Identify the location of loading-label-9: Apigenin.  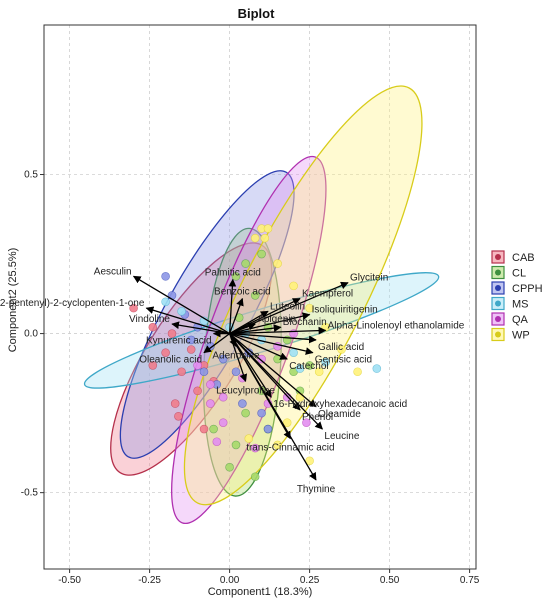
(276, 319).